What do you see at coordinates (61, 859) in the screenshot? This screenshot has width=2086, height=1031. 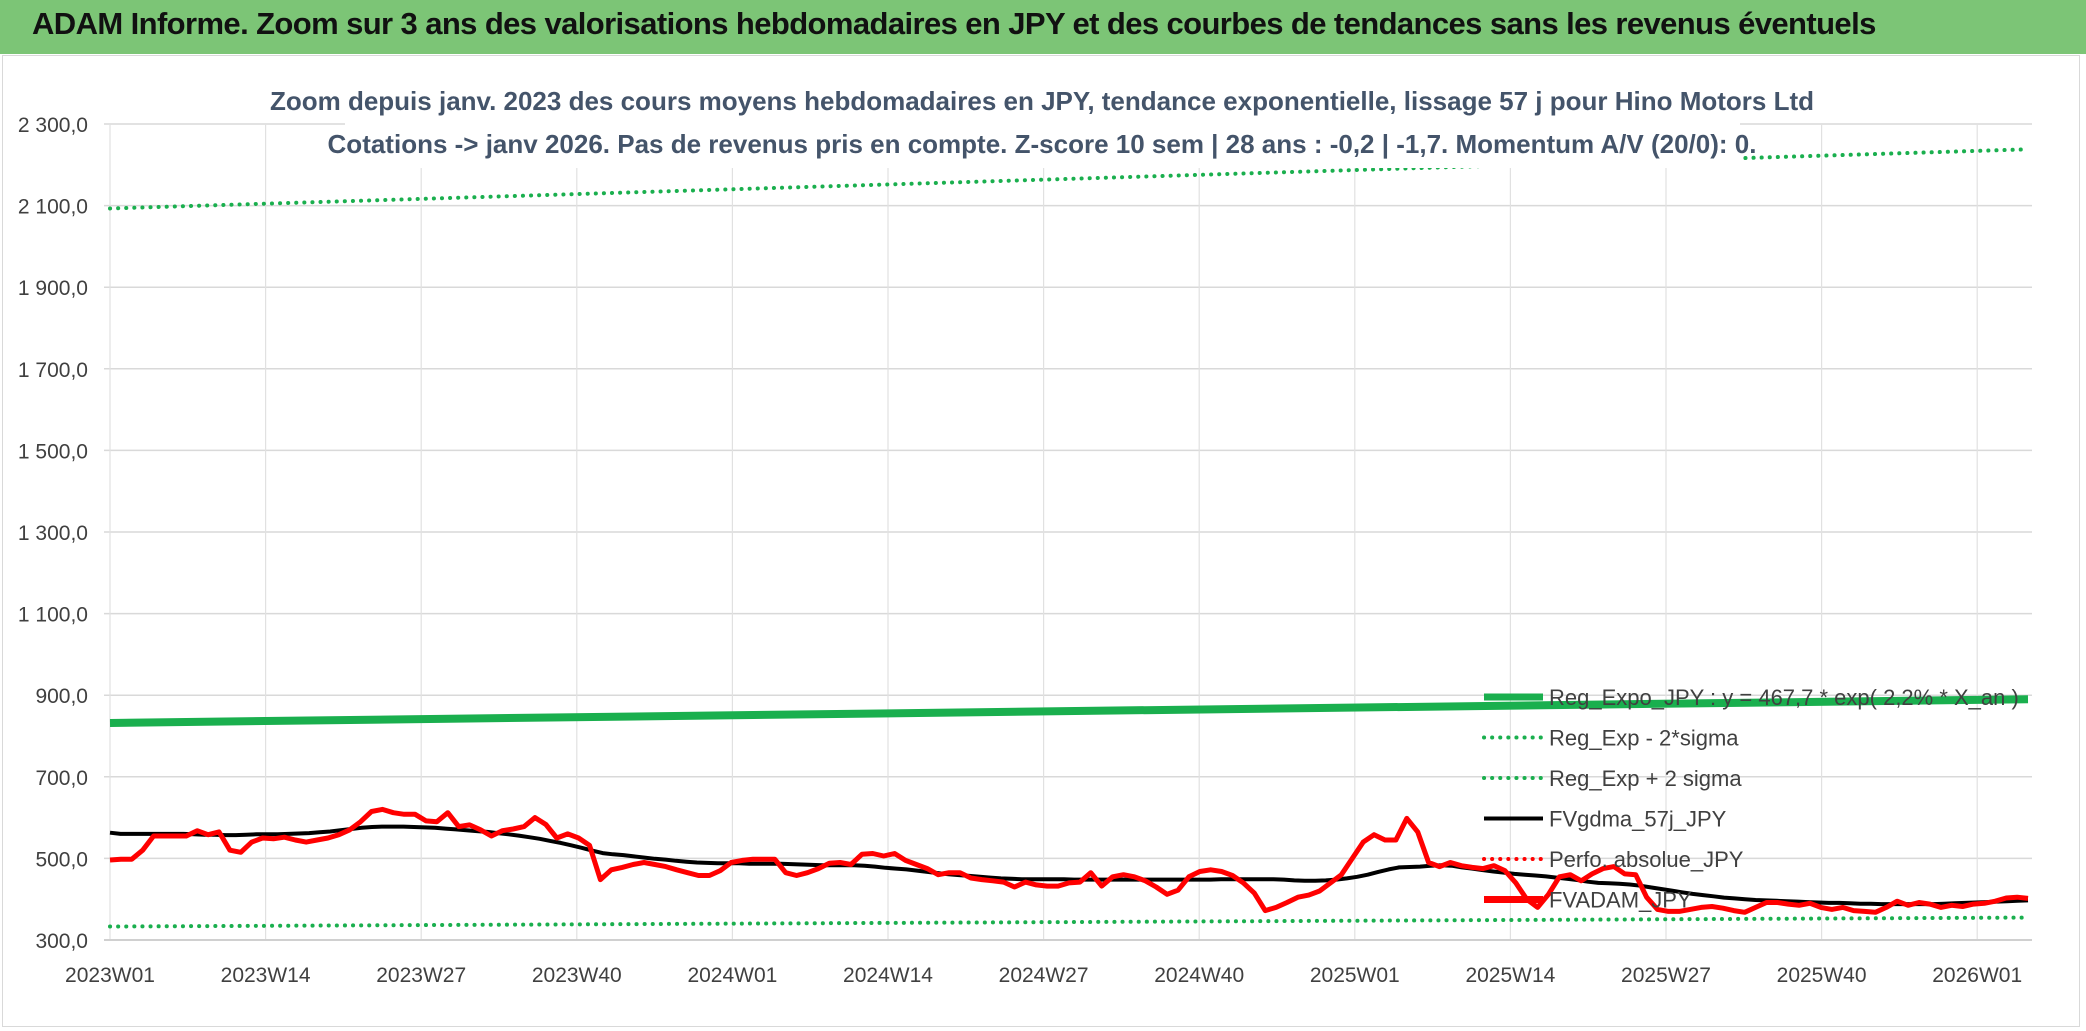 I see `y-tick-label: 500,0` at bounding box center [61, 859].